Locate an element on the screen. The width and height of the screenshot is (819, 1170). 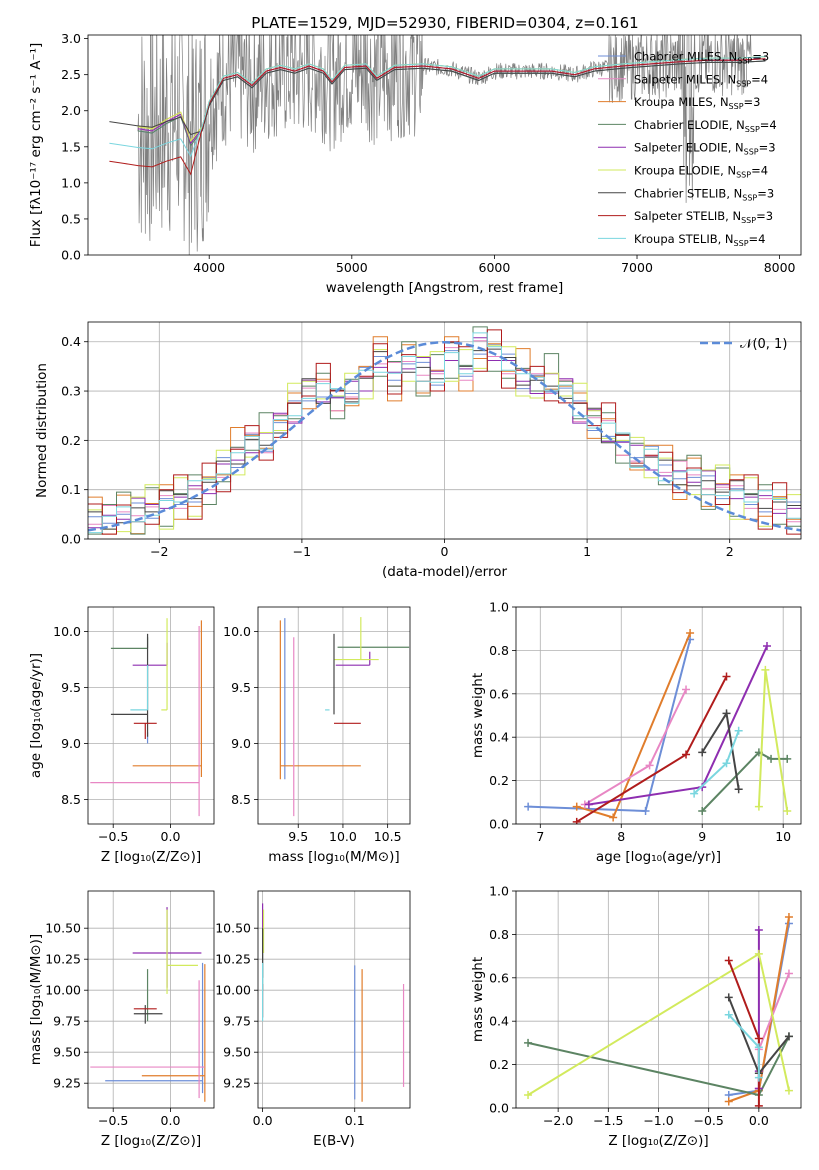
x-tick-label: 1 is located at coordinates (587, 551).